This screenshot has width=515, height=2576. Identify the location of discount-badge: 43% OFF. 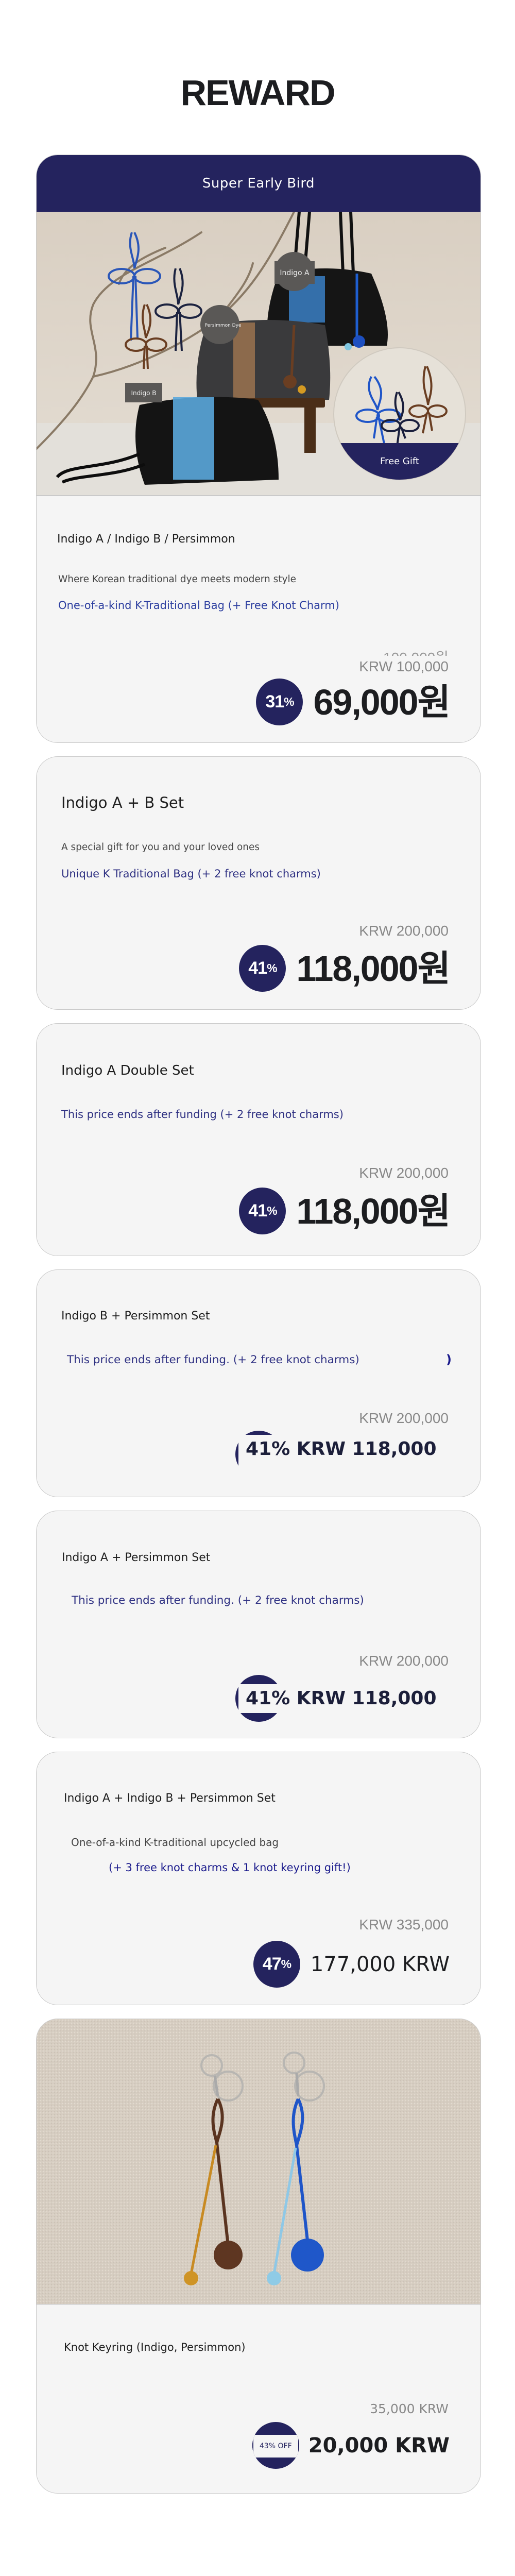
(275, 2445).